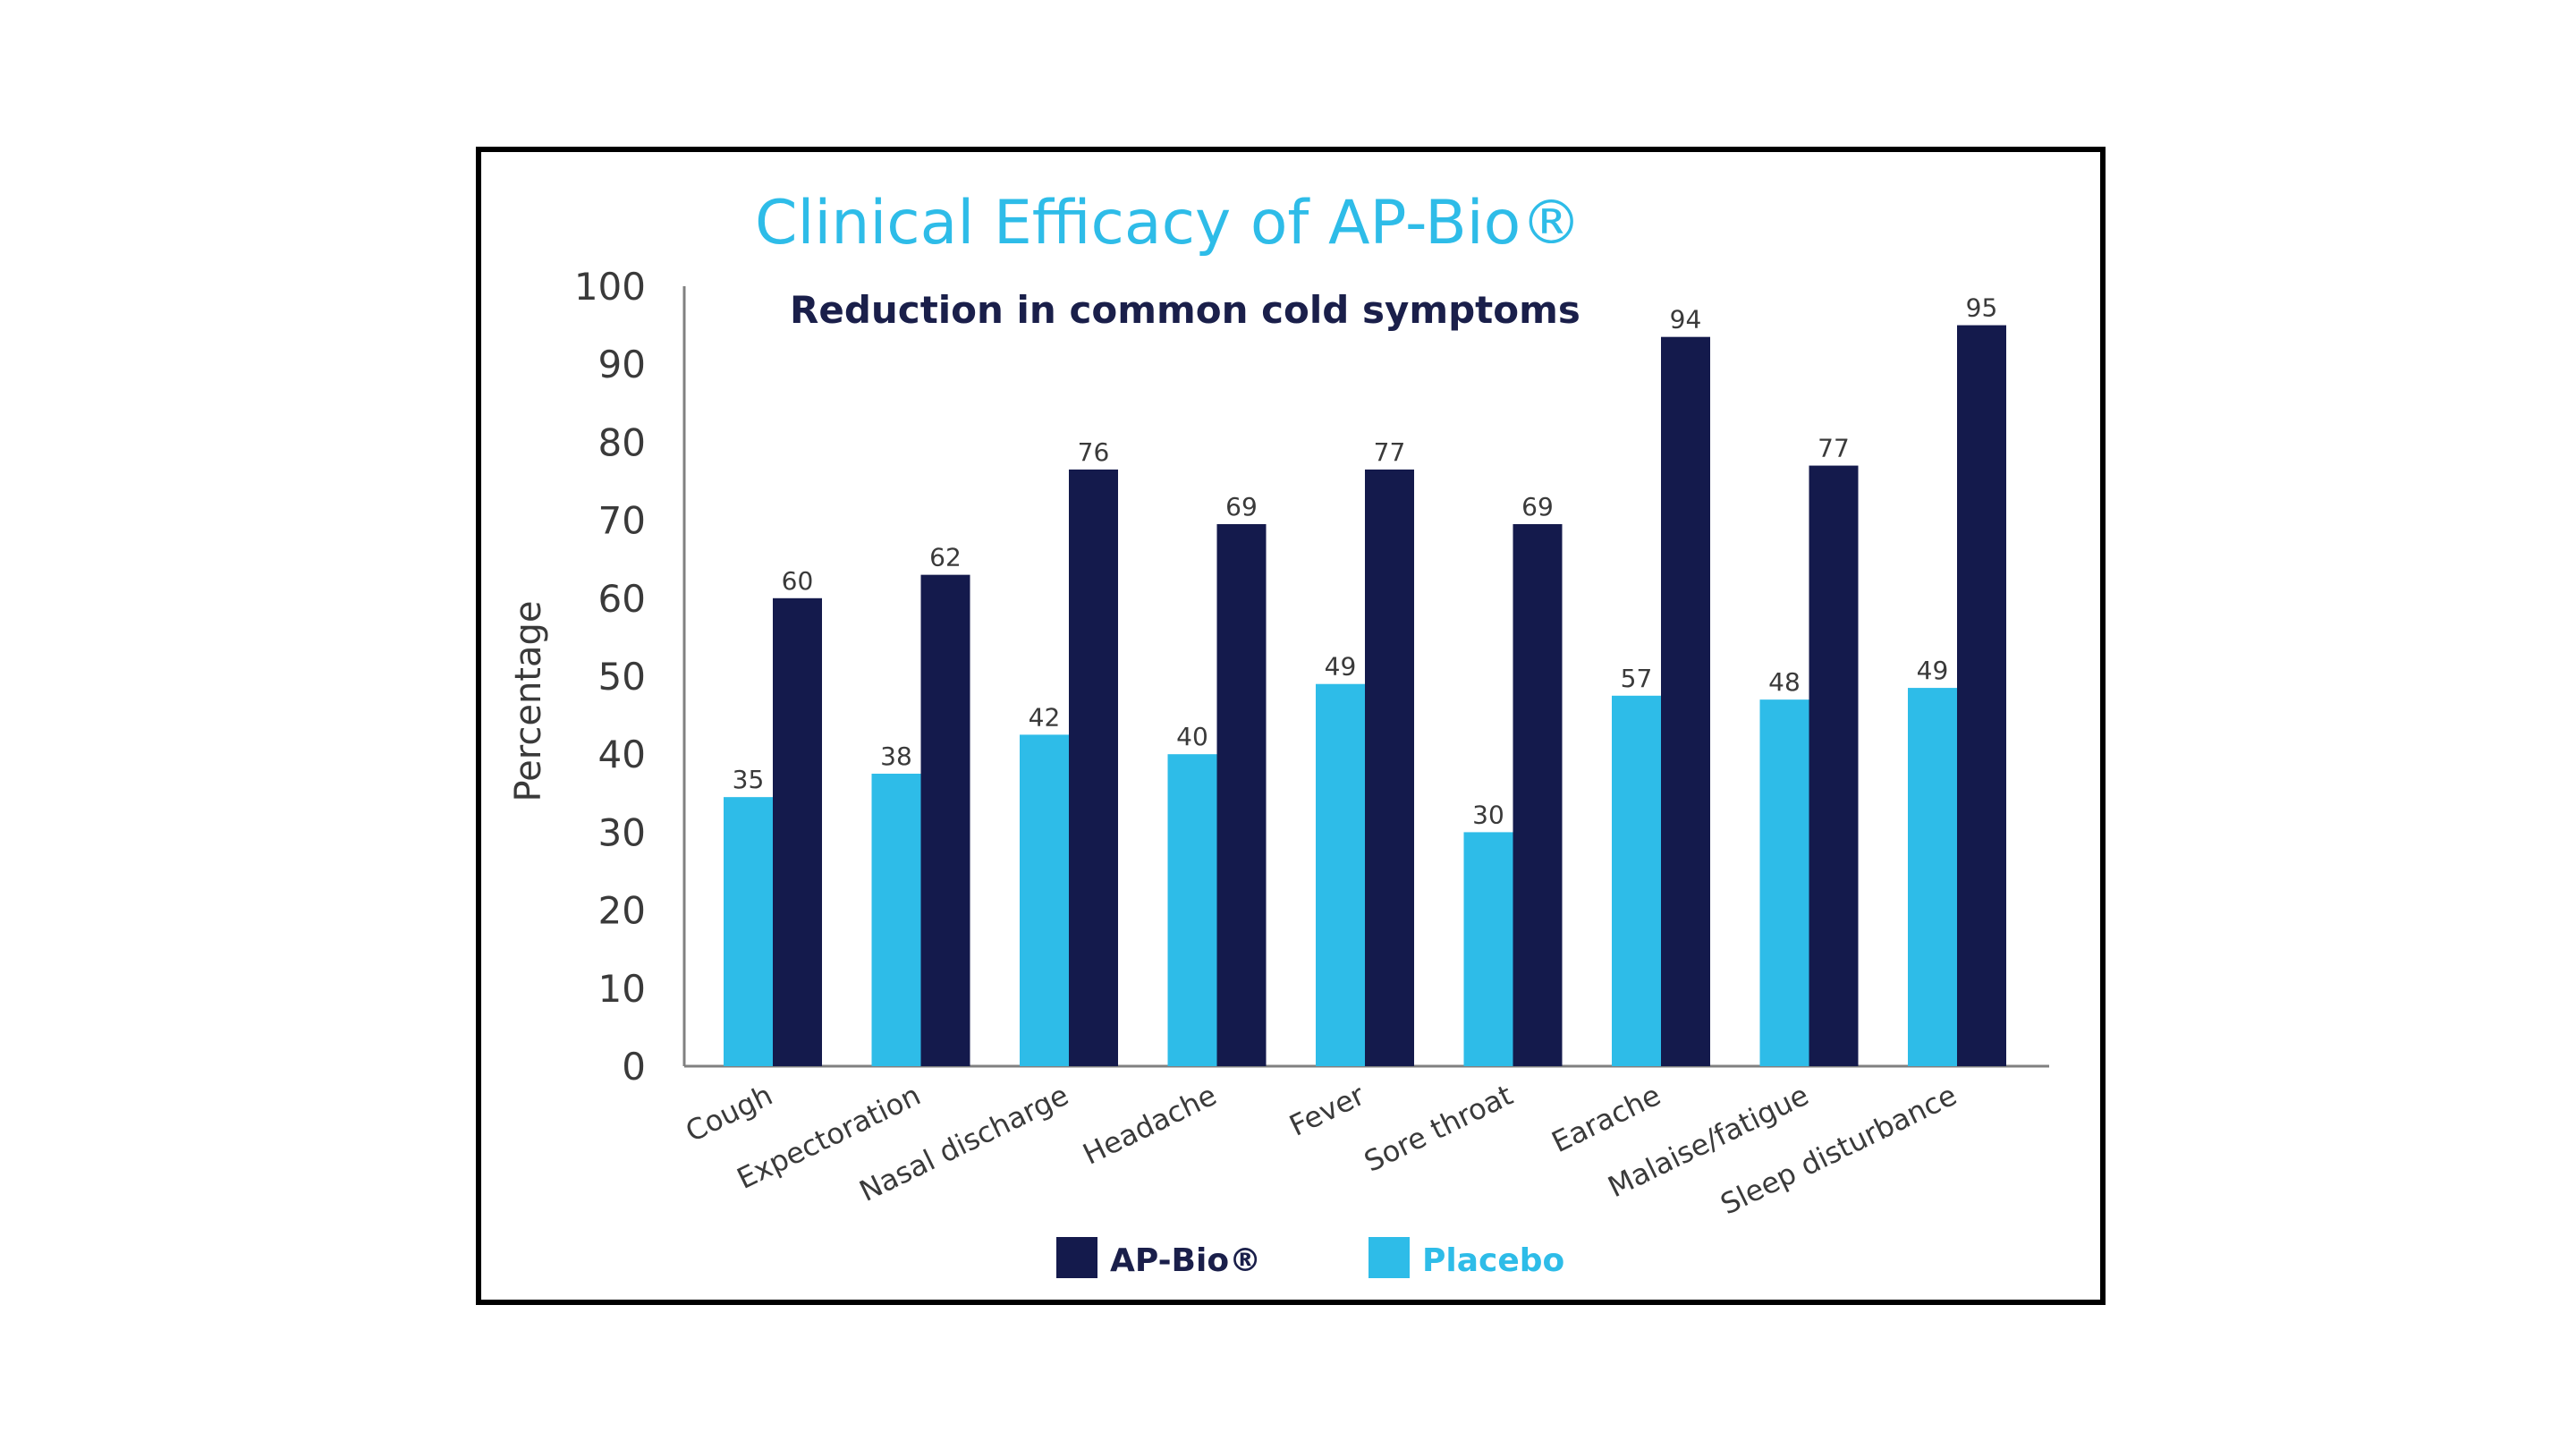  What do you see at coordinates (1094, 452) in the screenshot?
I see `data-label: 76` at bounding box center [1094, 452].